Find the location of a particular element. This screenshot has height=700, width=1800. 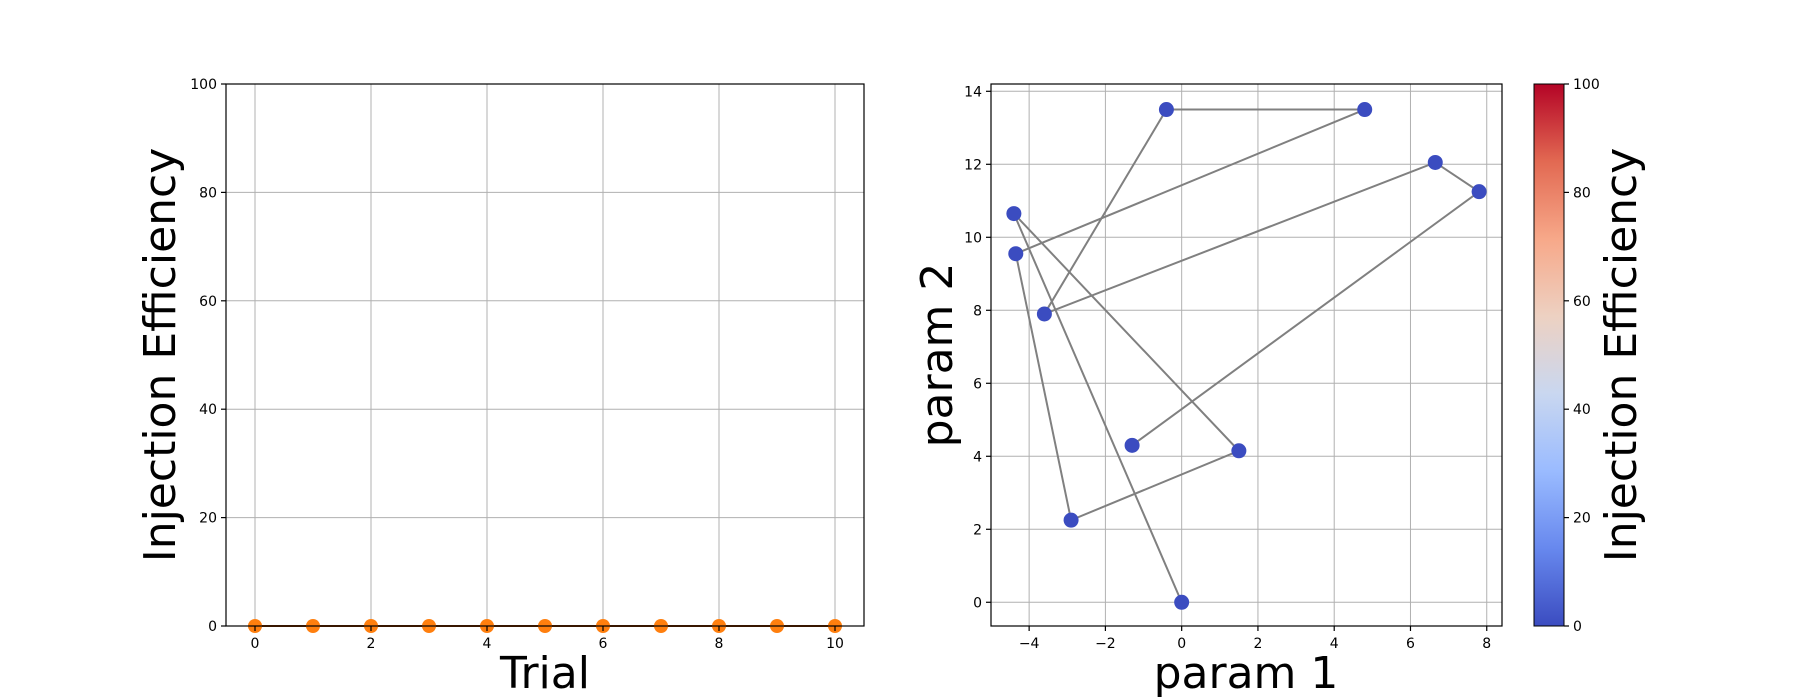

param-chart-ytick-label: 6 is located at coordinates (977, 384).